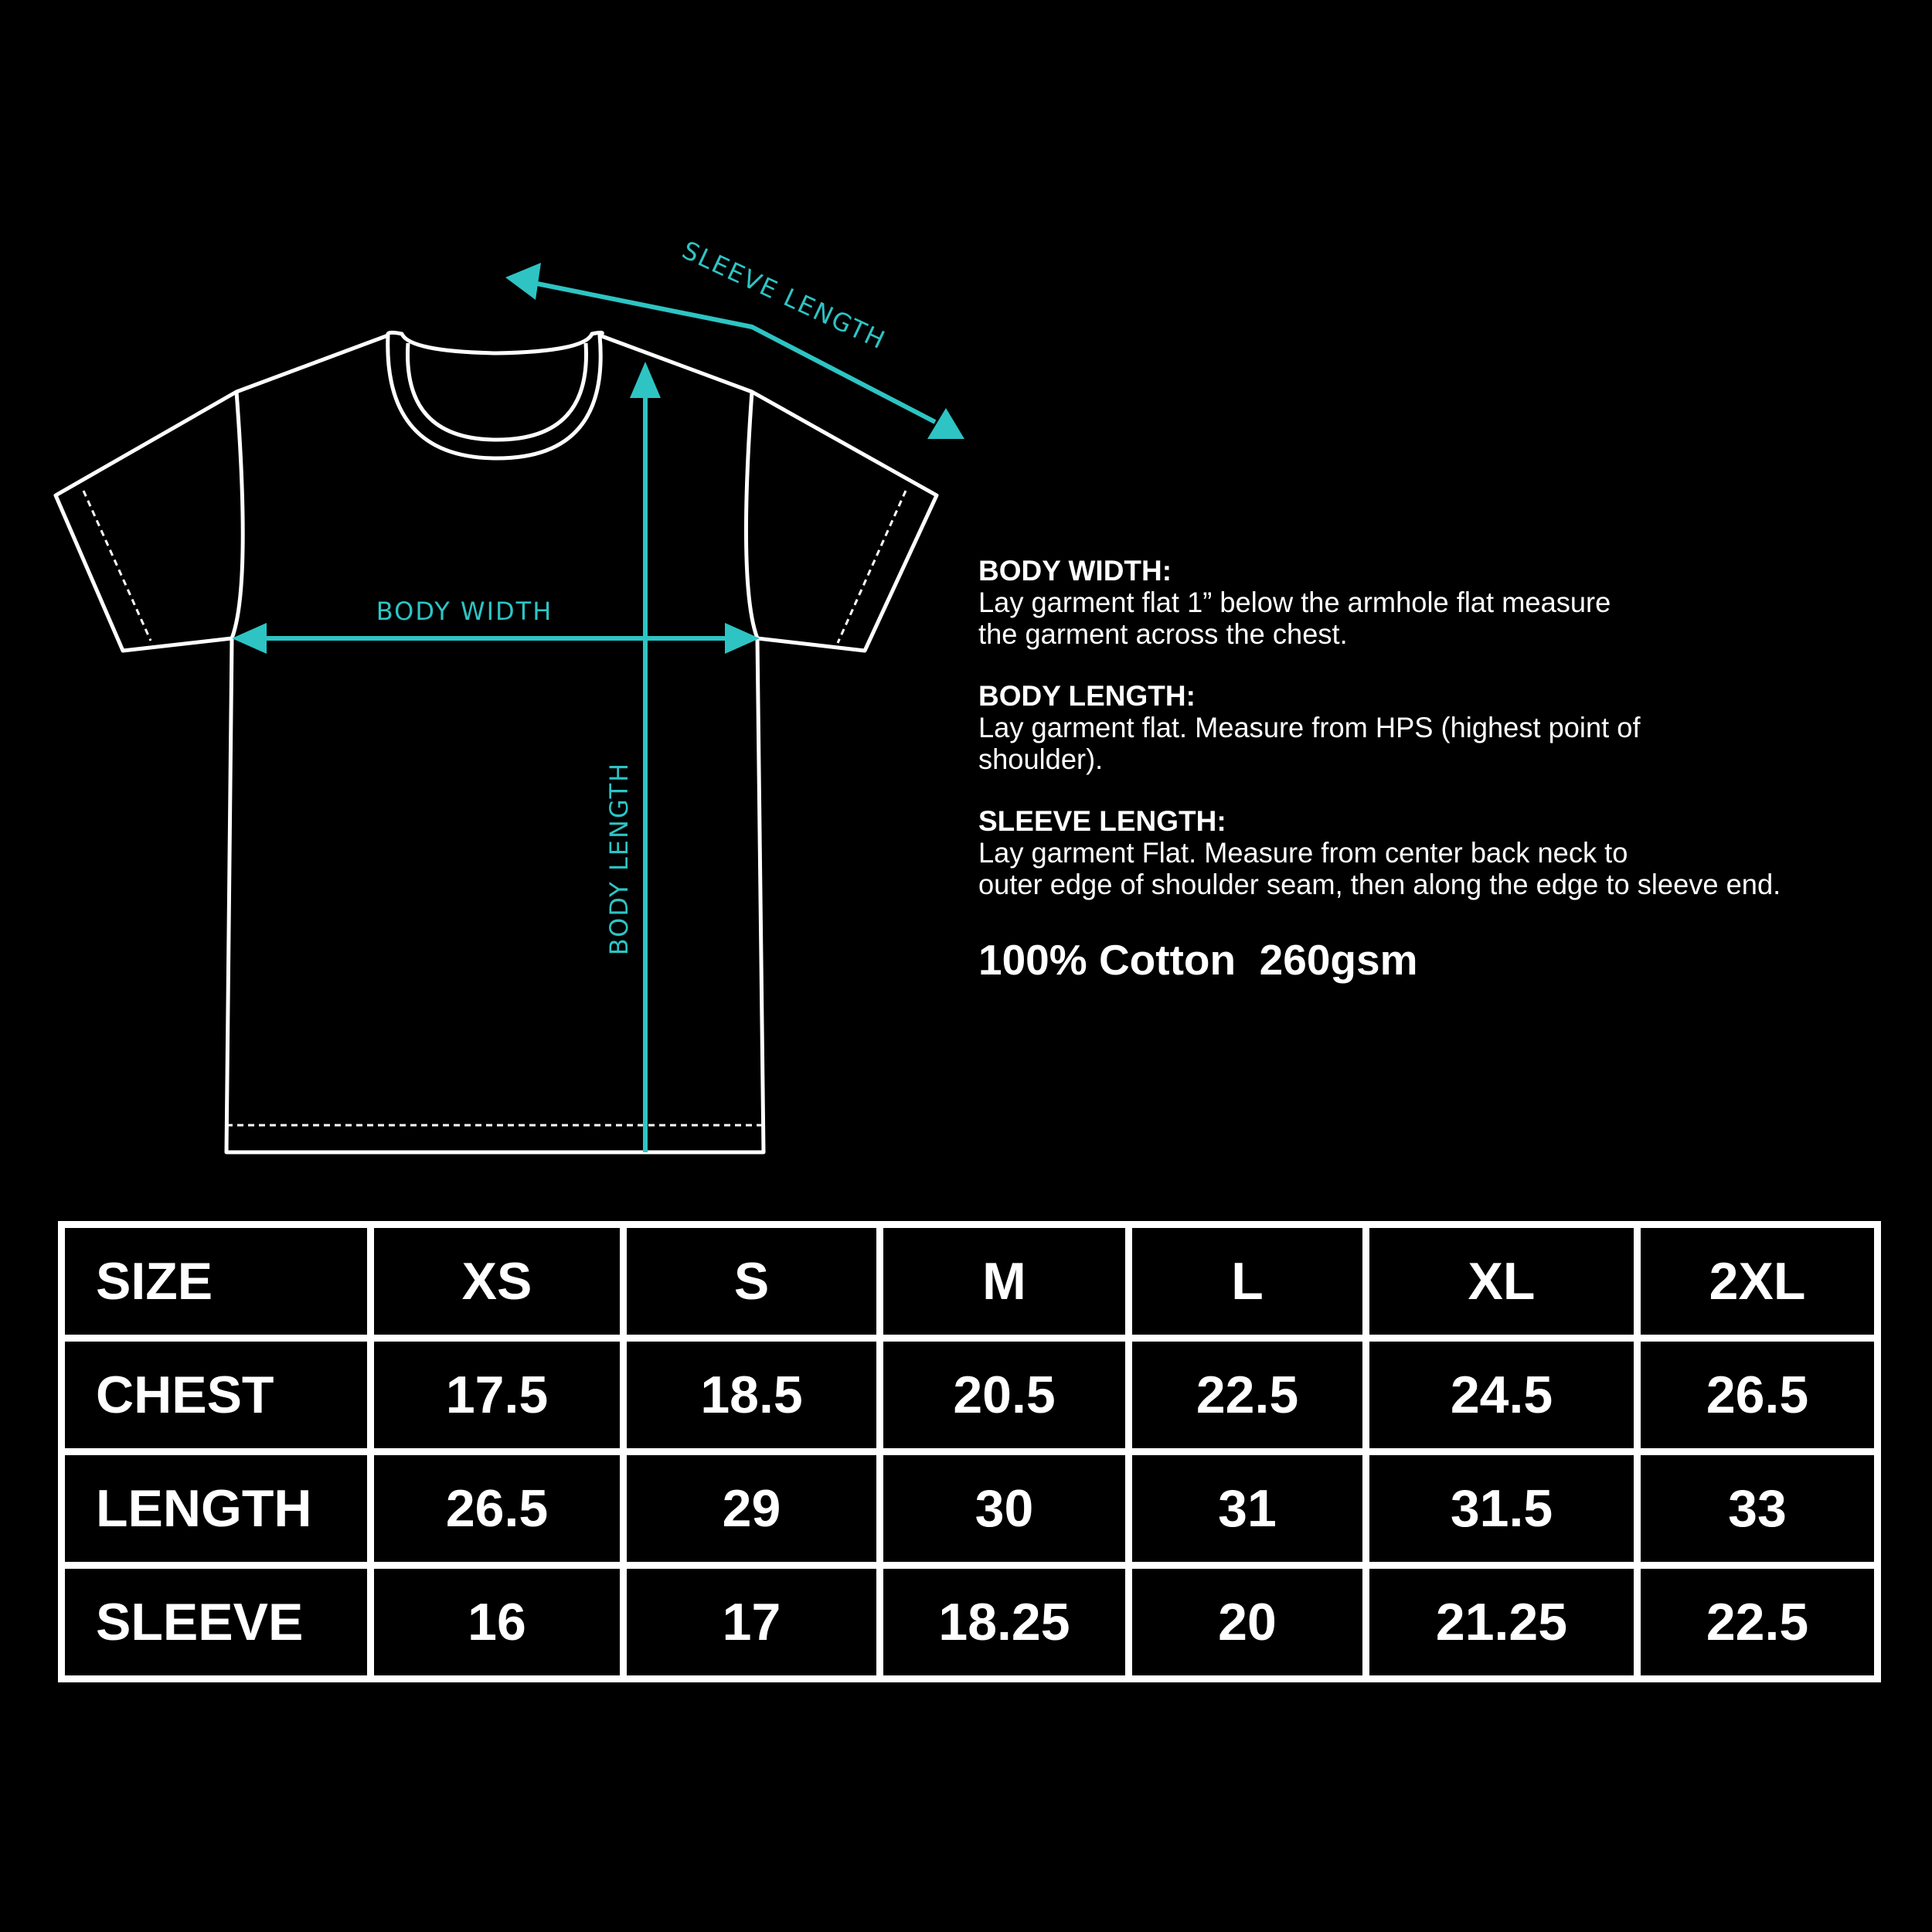  Describe the element at coordinates (497, 1395) in the screenshot. I see `table-cell: 17.5` at that location.